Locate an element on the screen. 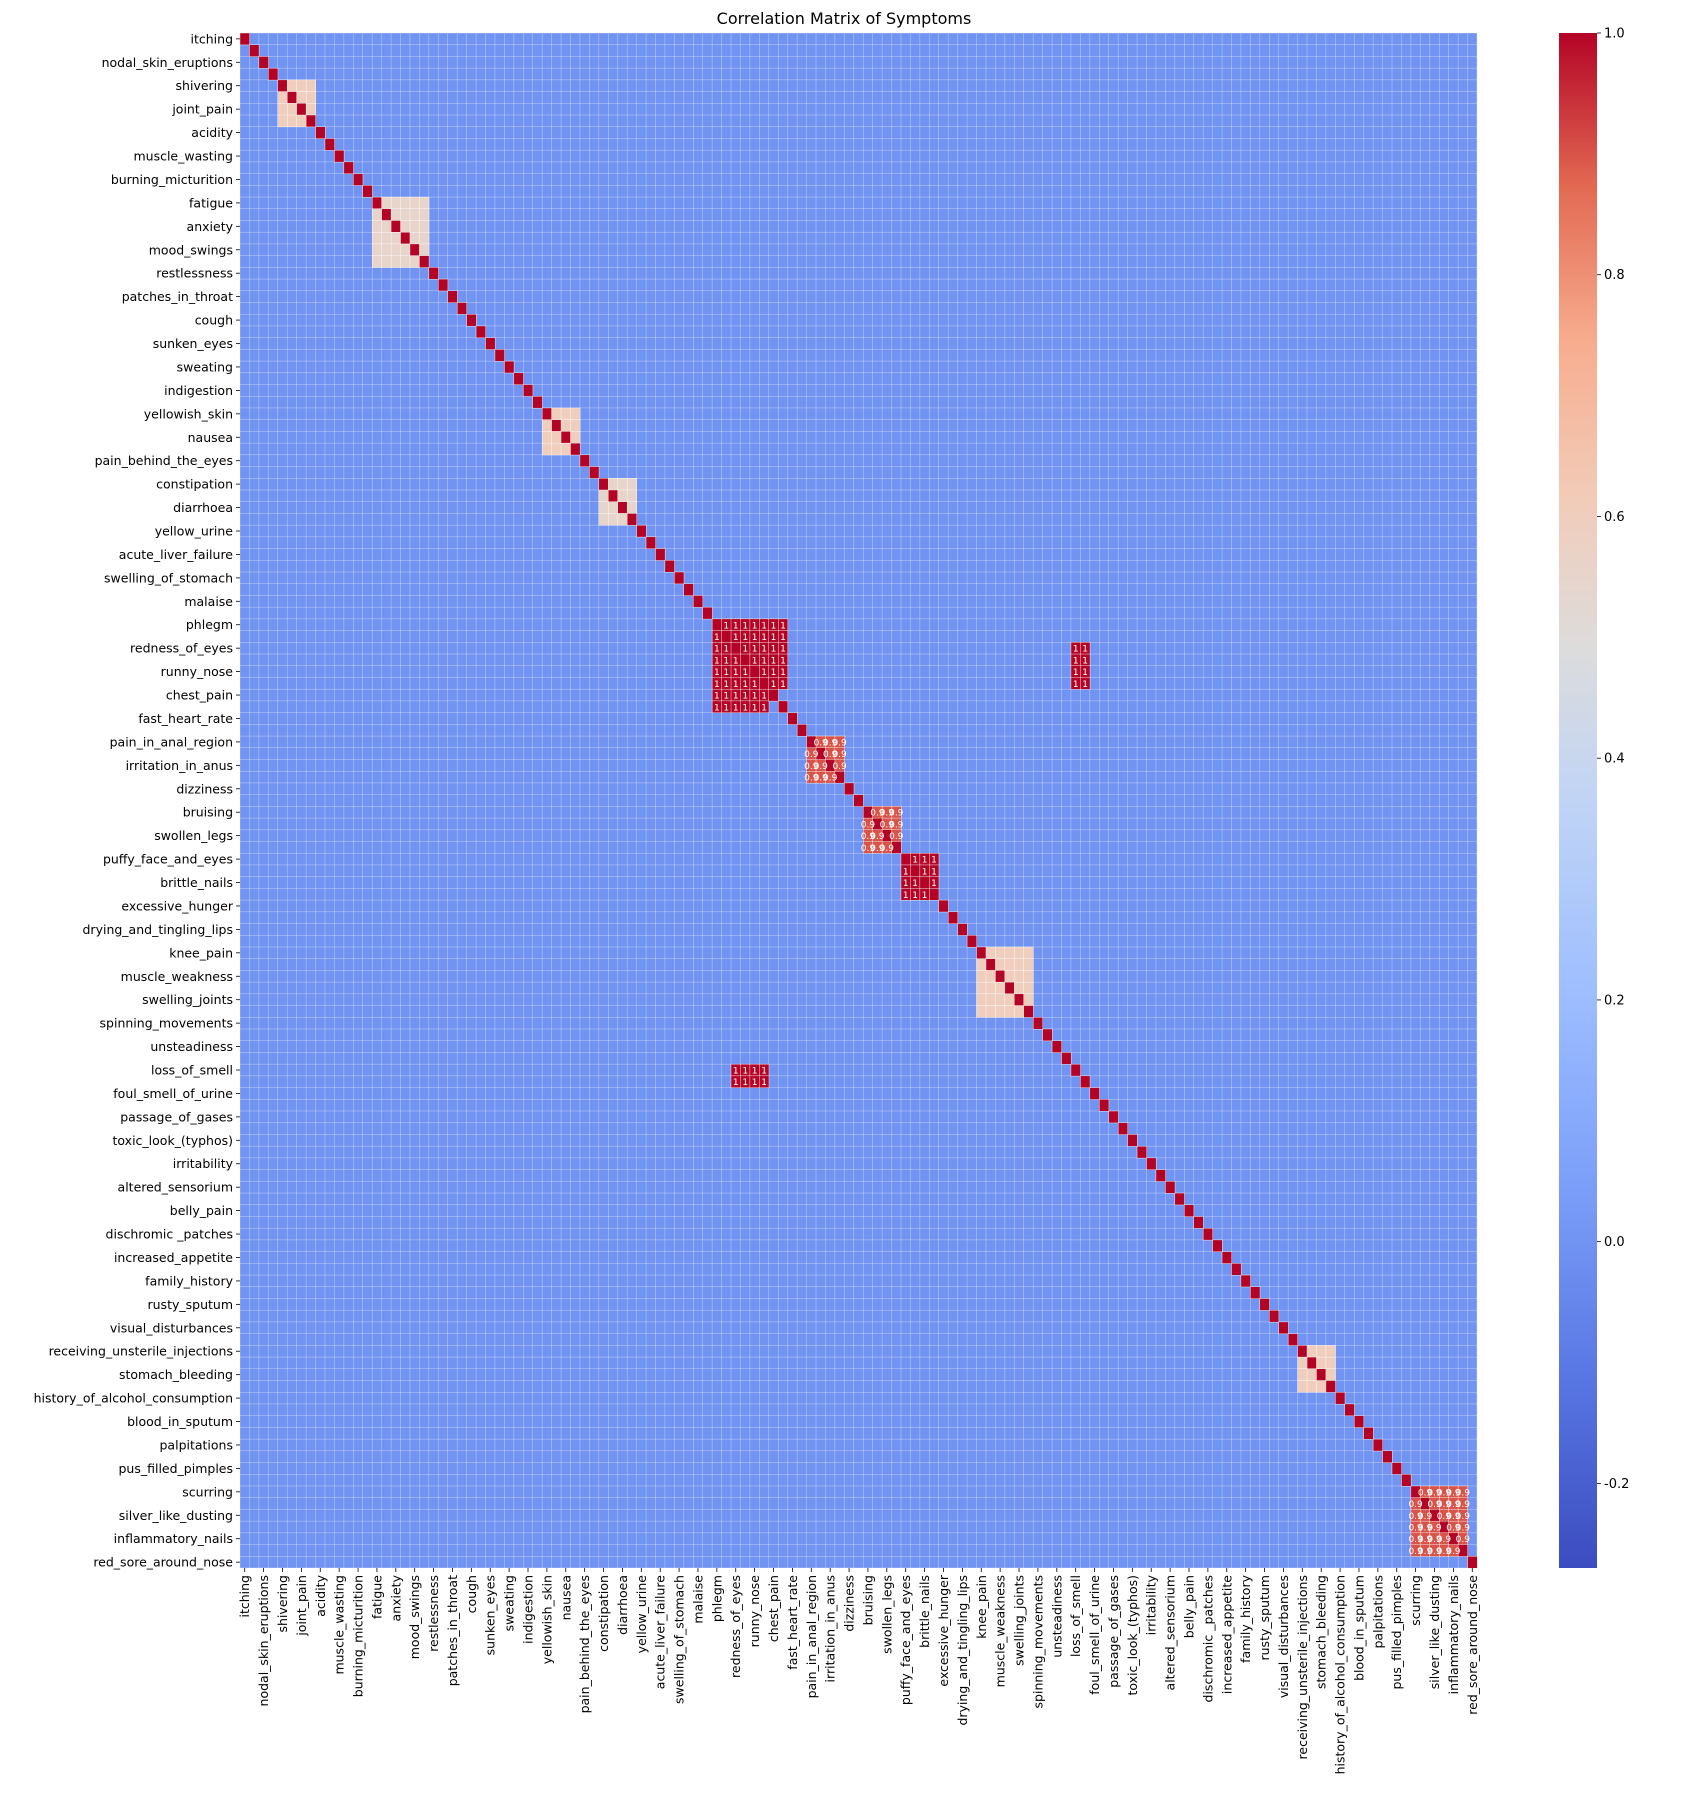  x-tick-label: redness_of_eyes is located at coordinates (735, 1626).